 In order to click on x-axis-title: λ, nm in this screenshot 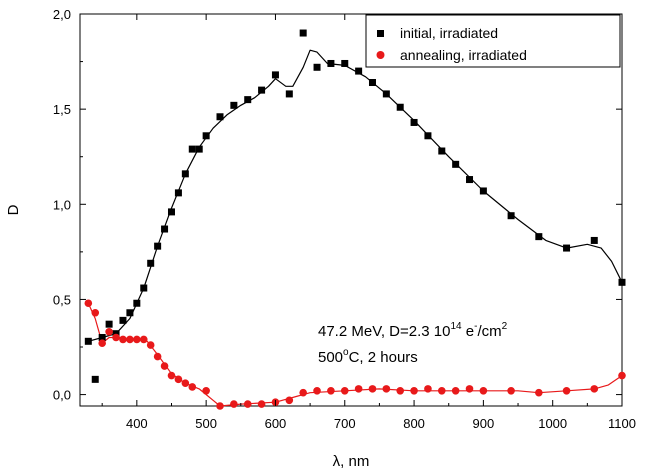, I will do `click(351, 461)`.